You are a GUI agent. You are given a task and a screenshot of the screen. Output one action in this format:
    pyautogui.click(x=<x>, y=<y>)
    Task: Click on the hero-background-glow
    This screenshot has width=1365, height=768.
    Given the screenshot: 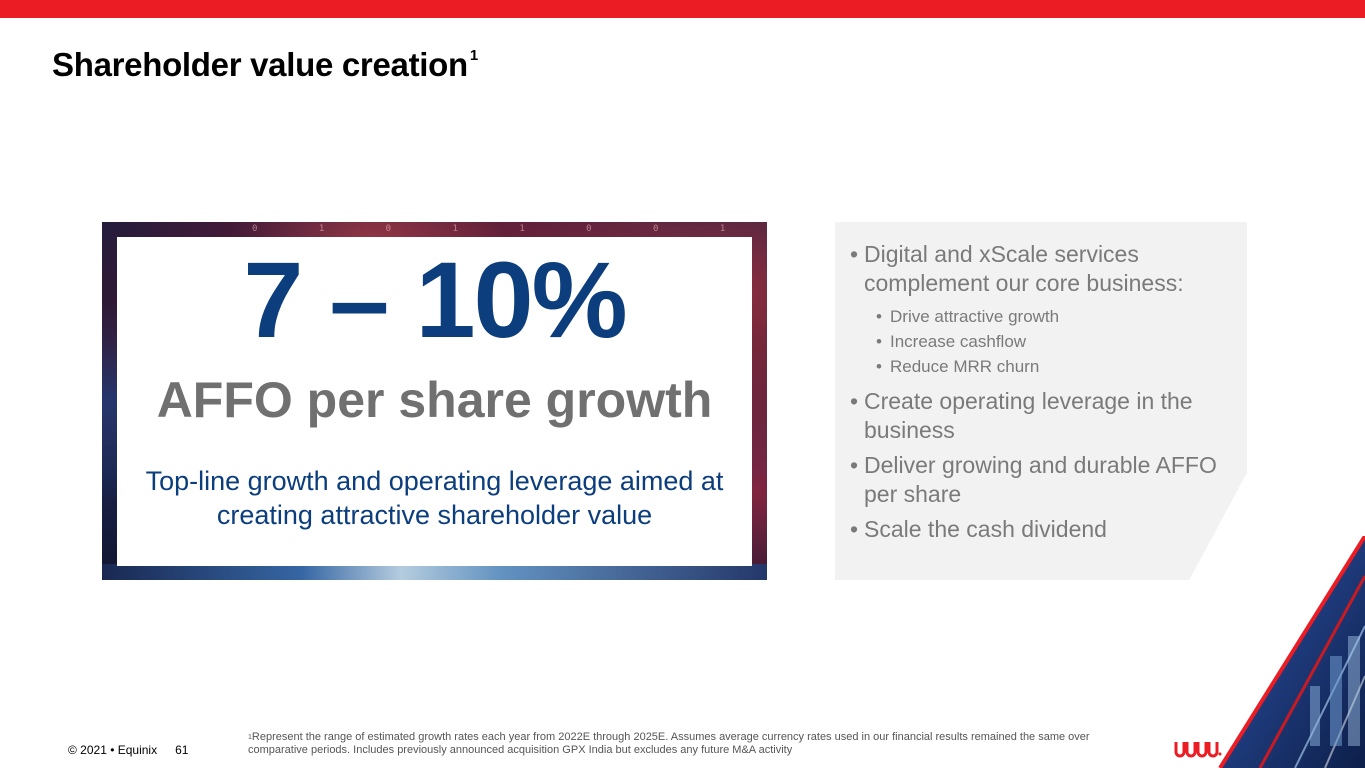 What is the action you would take?
    pyautogui.click(x=434, y=572)
    